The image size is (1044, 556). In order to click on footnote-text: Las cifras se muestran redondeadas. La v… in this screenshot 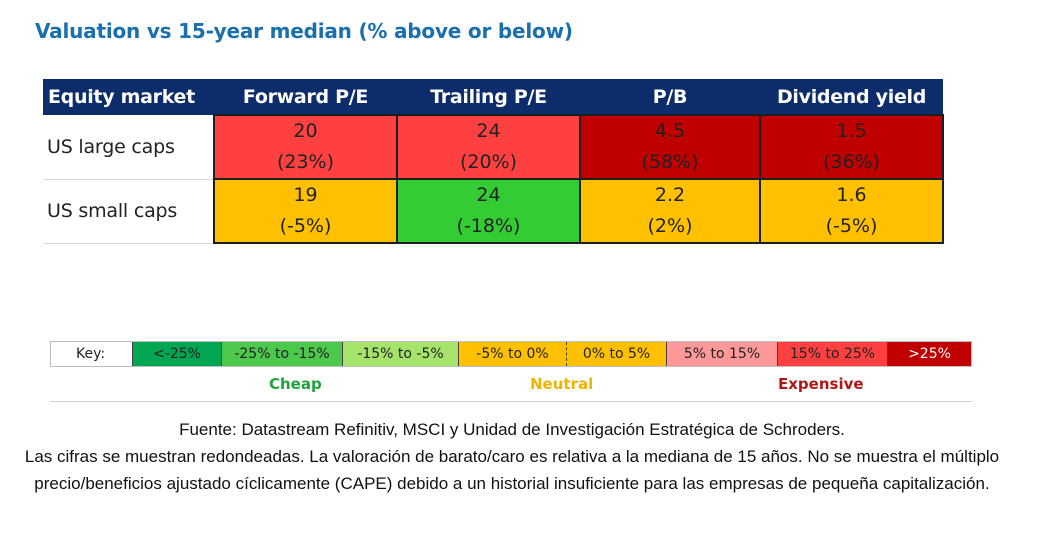, I will do `click(512, 470)`.